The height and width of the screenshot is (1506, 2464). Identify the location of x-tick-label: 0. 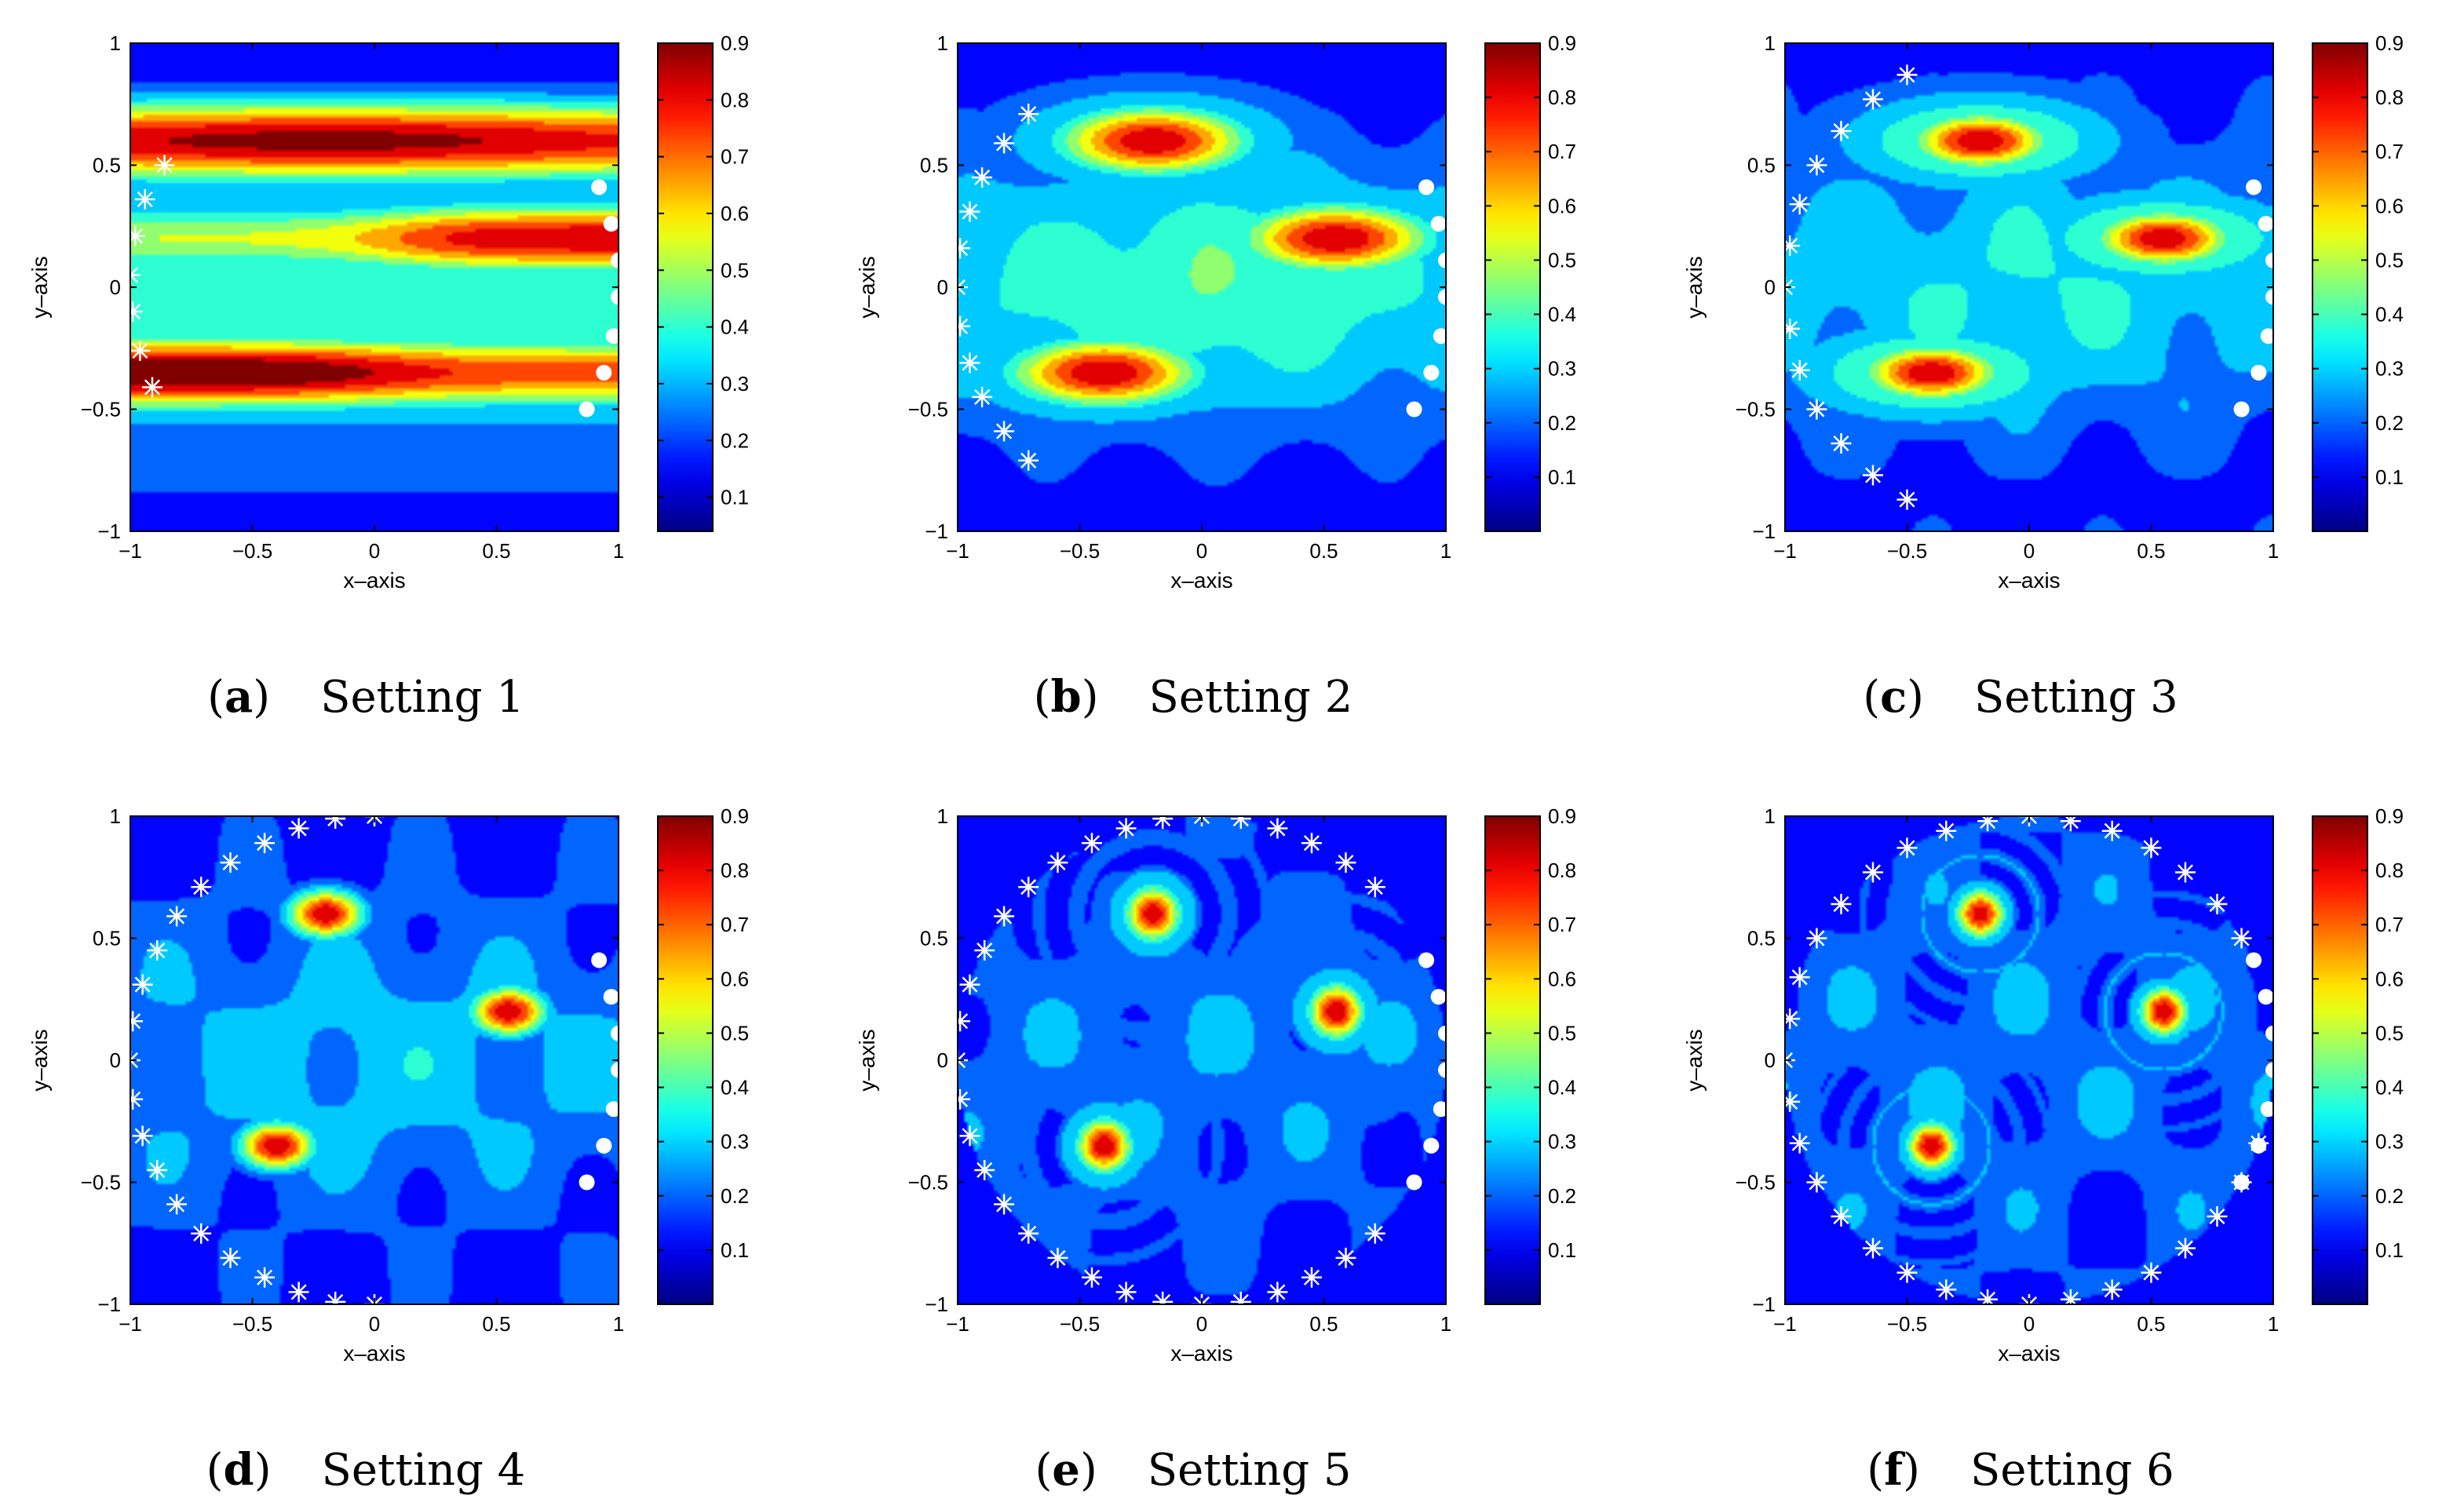
(1201, 1324).